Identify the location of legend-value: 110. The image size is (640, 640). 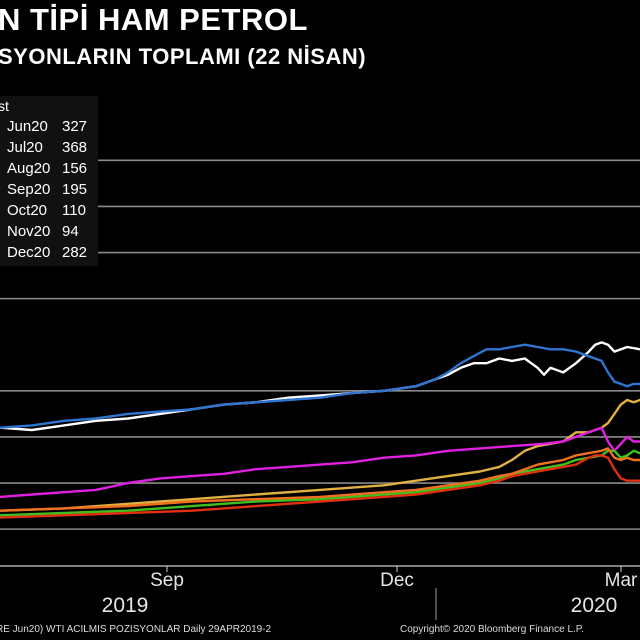
(74, 210).